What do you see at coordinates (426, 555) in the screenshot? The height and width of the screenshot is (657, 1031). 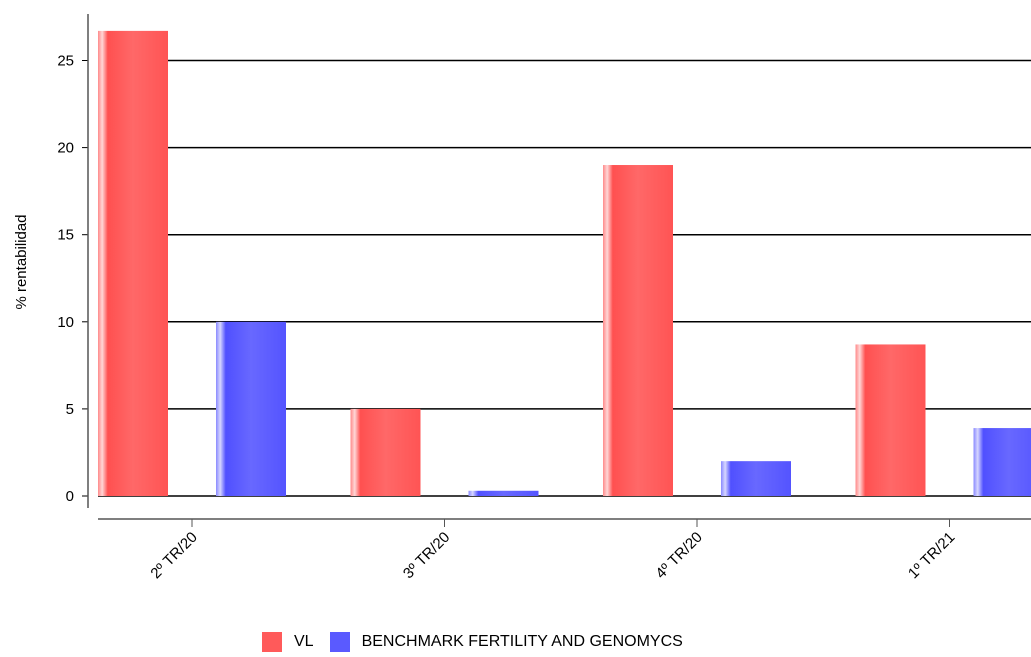 I see `x-tick-label-1: 3º TR/20` at bounding box center [426, 555].